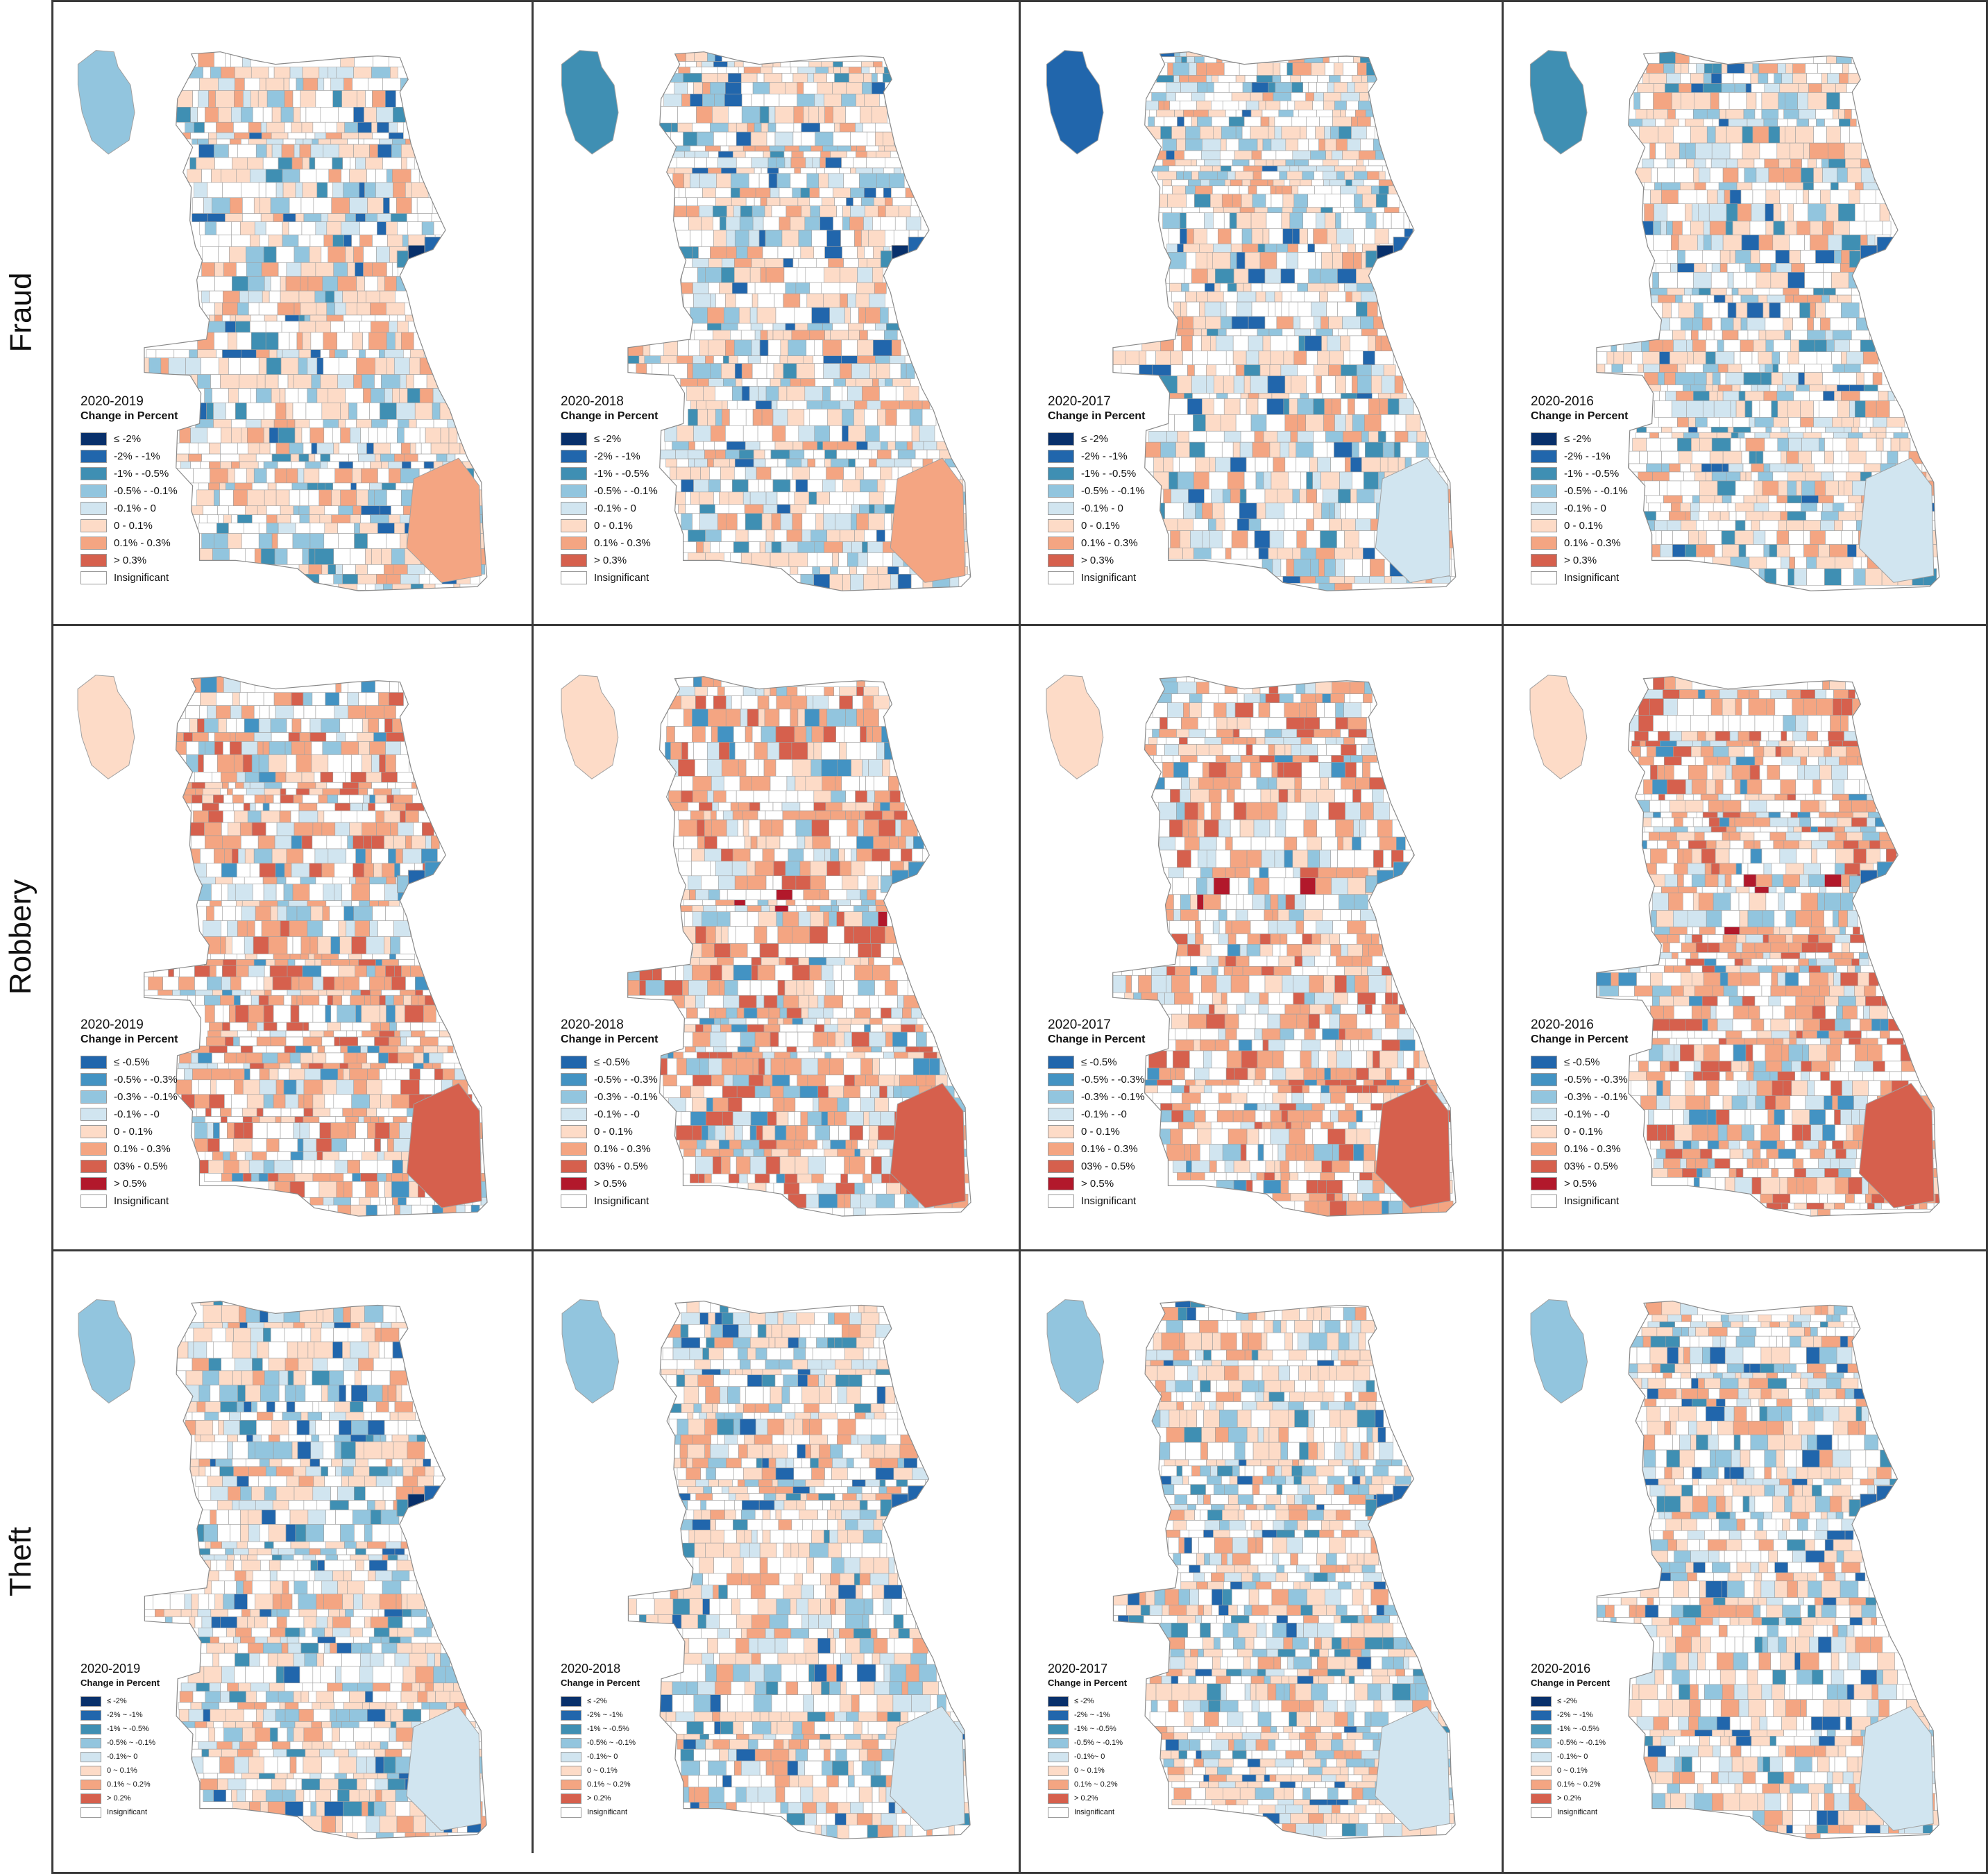 The width and height of the screenshot is (1988, 1874). Describe the element at coordinates (612, 1062) in the screenshot. I see `legend-label: ≤ -0.5%` at that location.